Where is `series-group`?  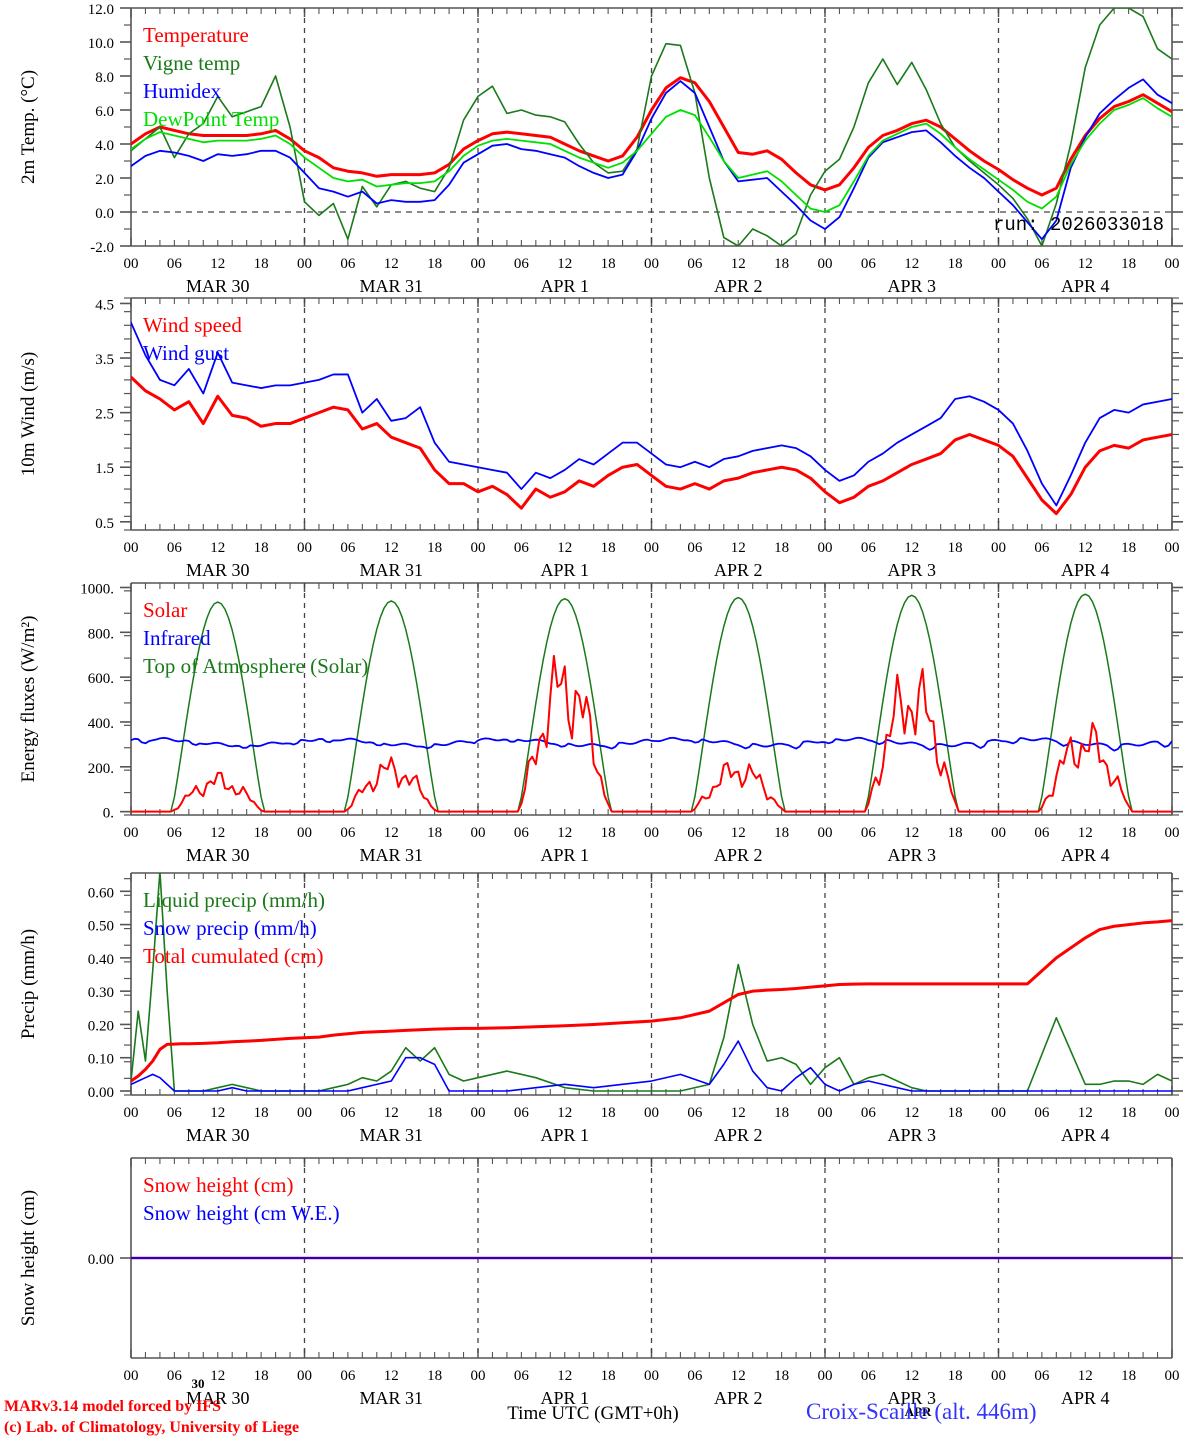 series-group is located at coordinates (651, 418).